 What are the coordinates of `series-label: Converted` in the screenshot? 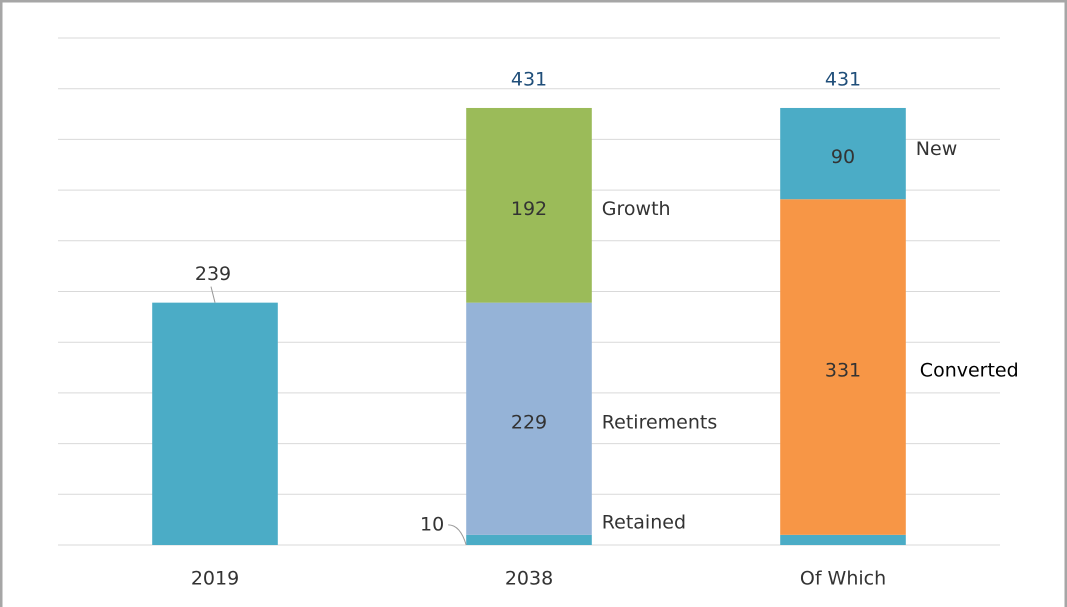 It's located at (969, 371).